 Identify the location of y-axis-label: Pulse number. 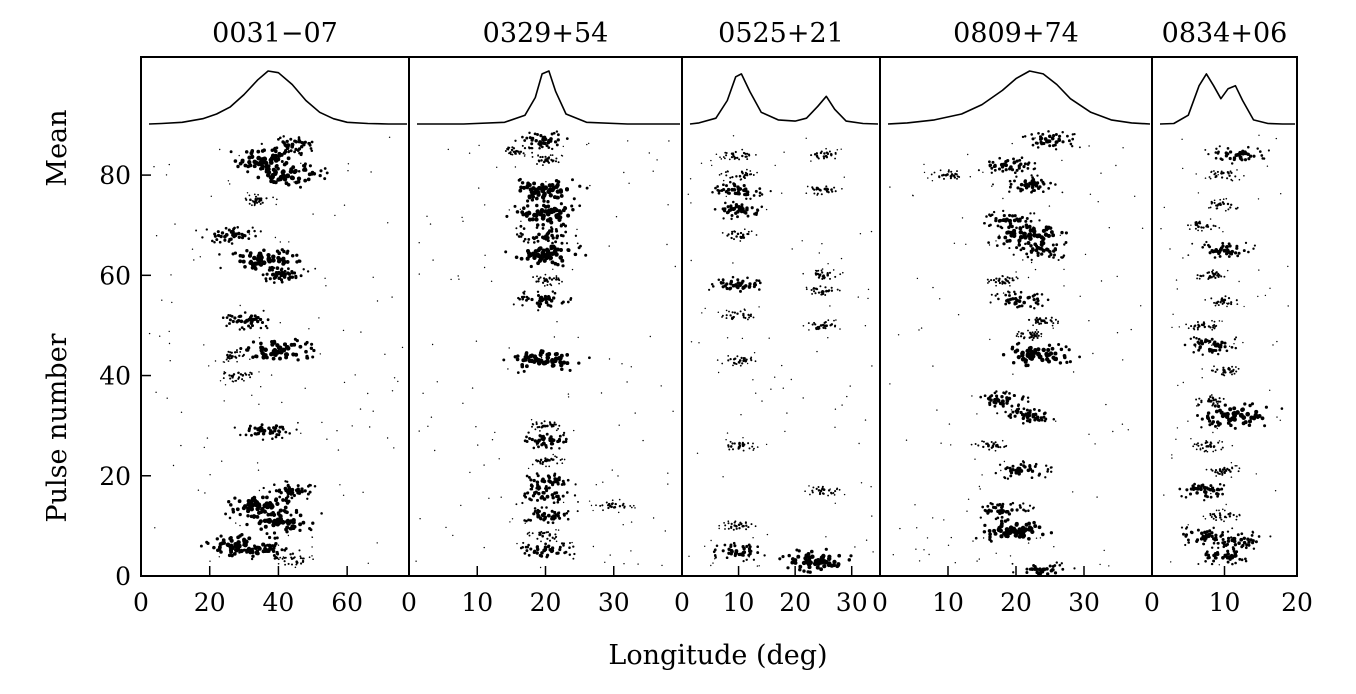
(57, 427).